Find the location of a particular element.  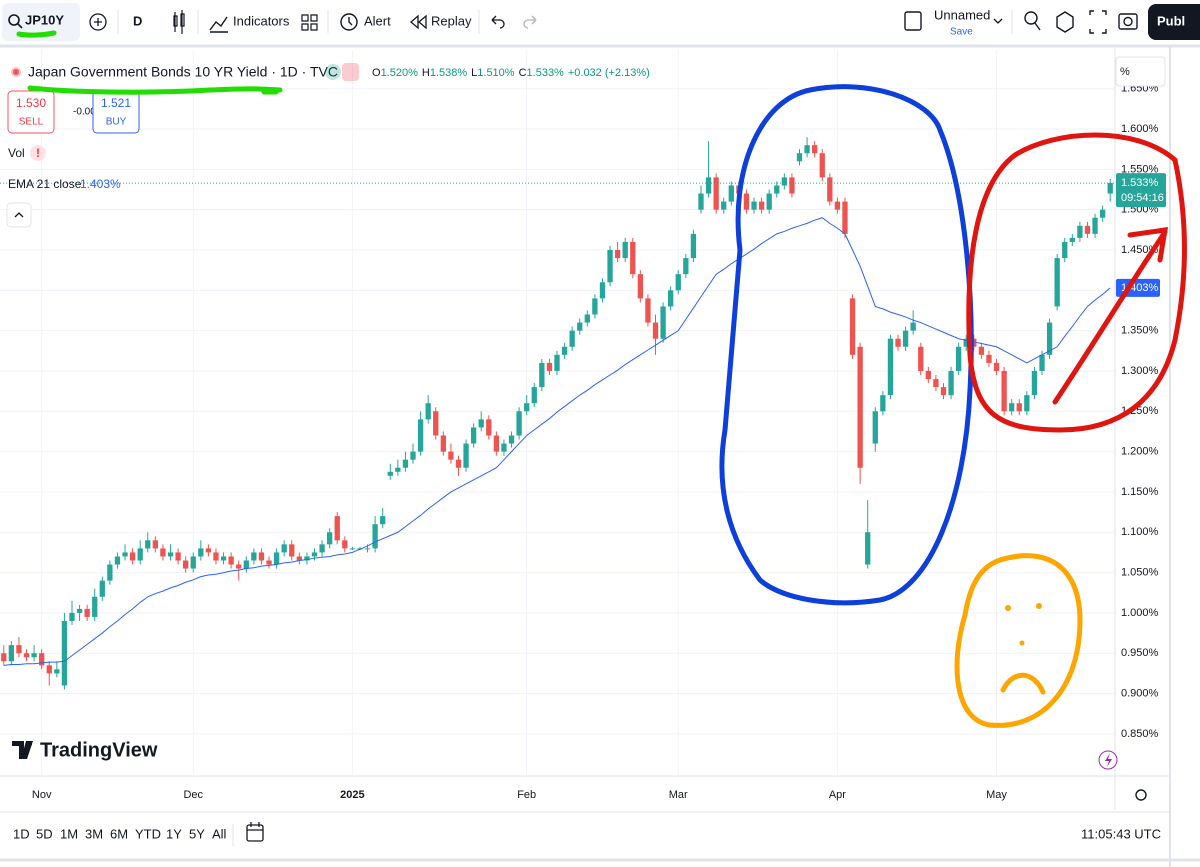

layout-checkbox is located at coordinates (913, 21).